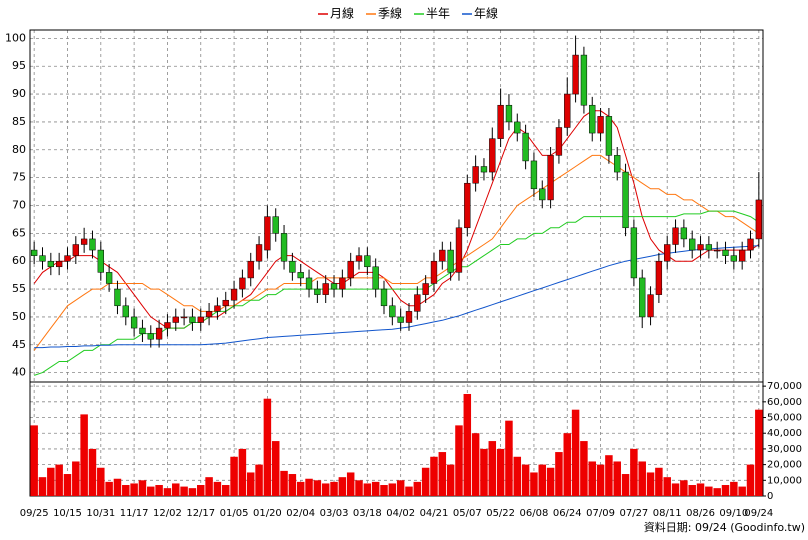 The image size is (808, 540). I want to click on x-tick-label: 06/08, so click(534, 513).